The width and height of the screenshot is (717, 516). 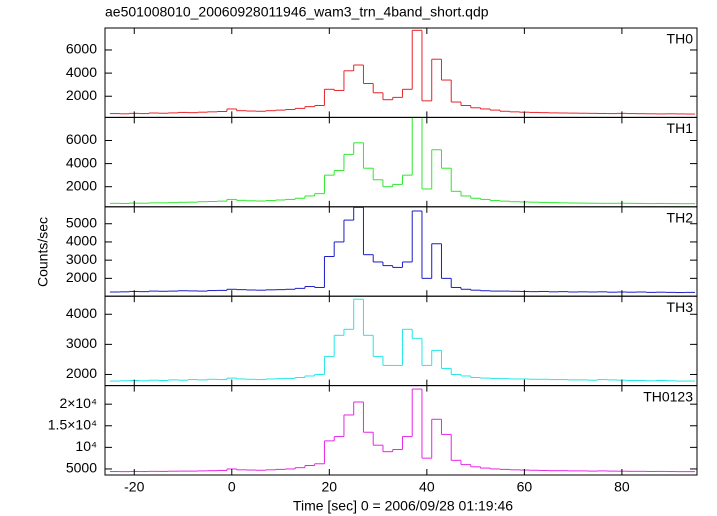 What do you see at coordinates (232, 487) in the screenshot?
I see `x-tick-label: 0` at bounding box center [232, 487].